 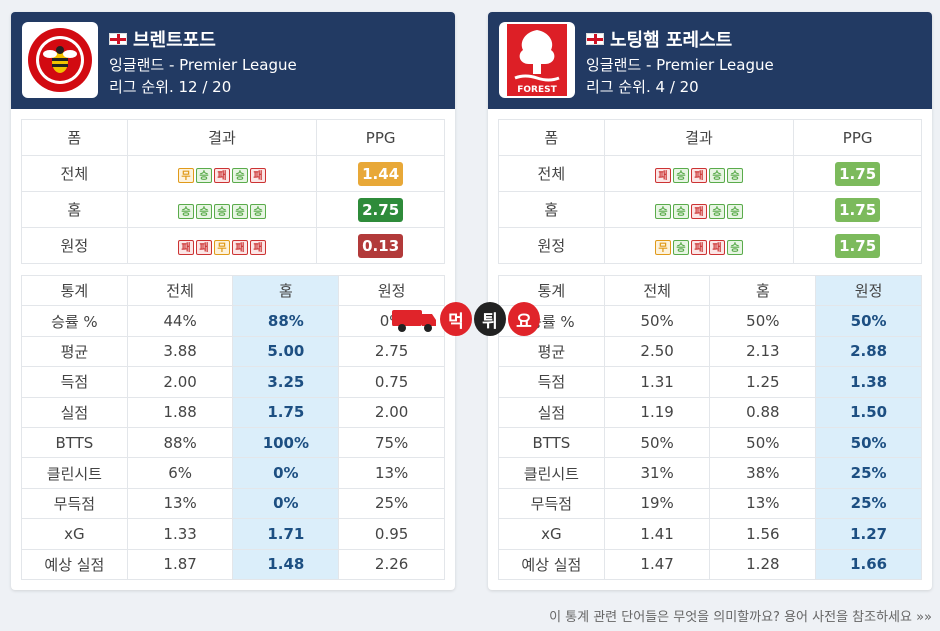 I want to click on truck-icon, so click(x=414, y=319).